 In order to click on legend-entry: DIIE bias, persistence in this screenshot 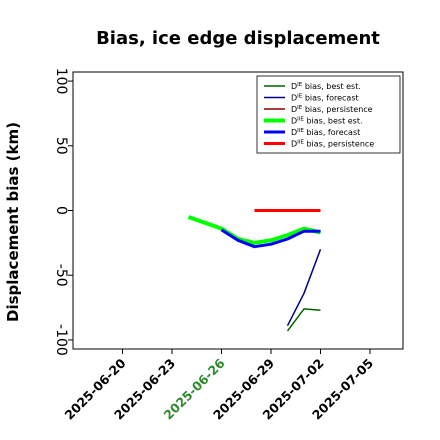, I will do `click(332, 144)`.